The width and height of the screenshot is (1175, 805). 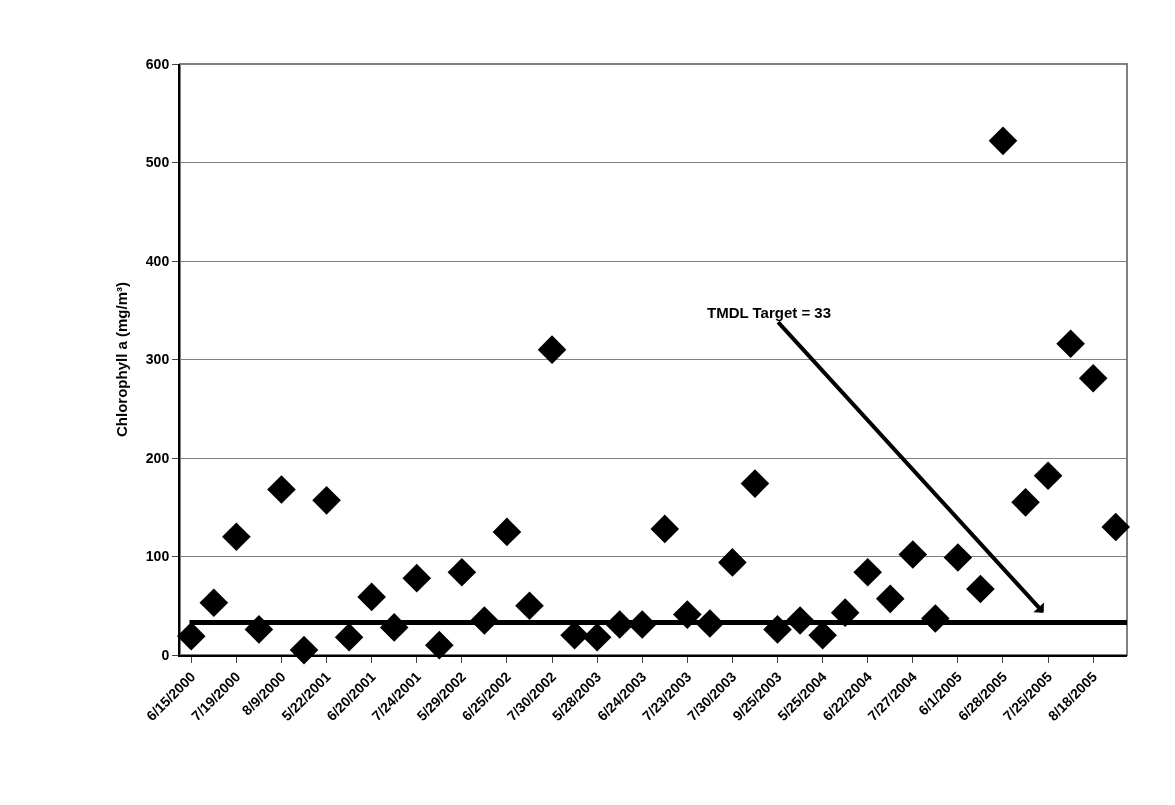 I want to click on y-tick-label: 100, so click(x=157, y=556).